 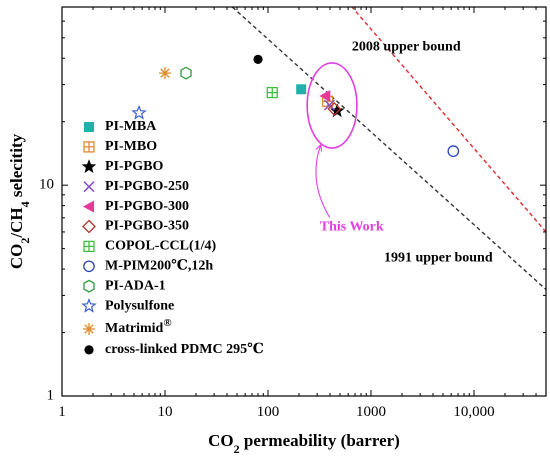 What do you see at coordinates (147, 226) in the screenshot?
I see `legend-label-pi-pgbo-350: PI-PGBO-350` at bounding box center [147, 226].